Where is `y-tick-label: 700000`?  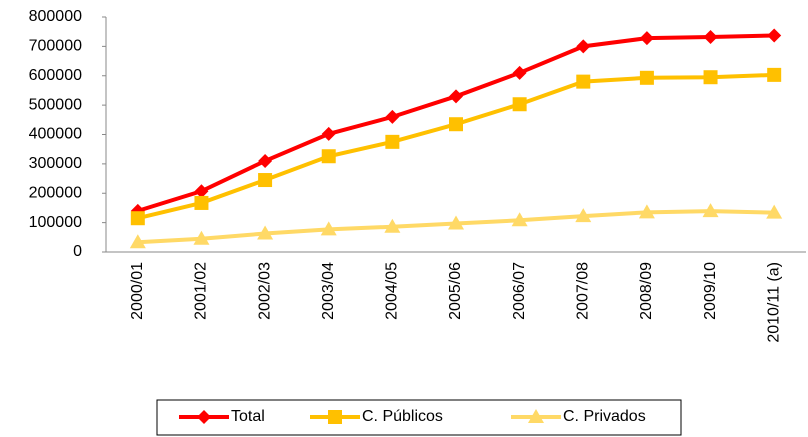
y-tick-label: 700000 is located at coordinates (55, 46).